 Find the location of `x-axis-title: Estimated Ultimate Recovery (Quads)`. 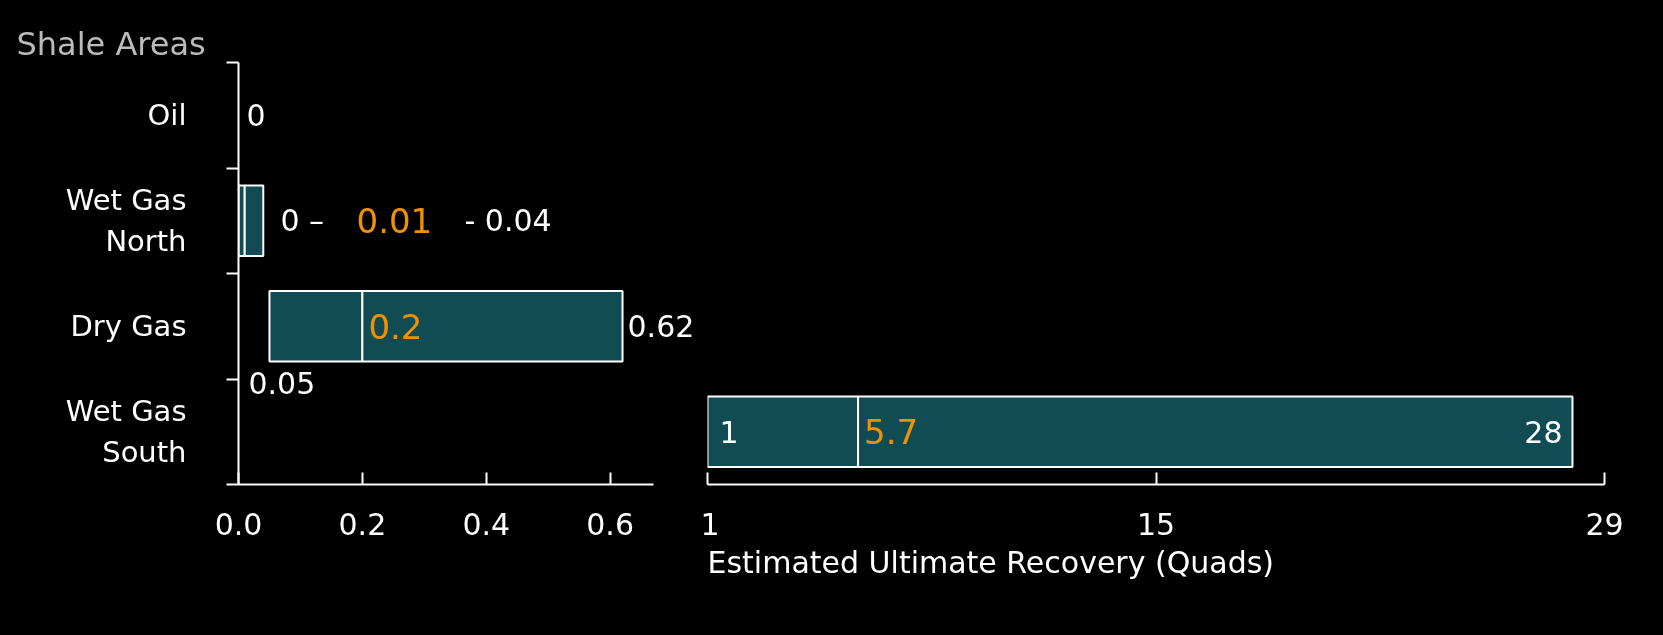

x-axis-title: Estimated Ultimate Recovery (Quads) is located at coordinates (991, 562).